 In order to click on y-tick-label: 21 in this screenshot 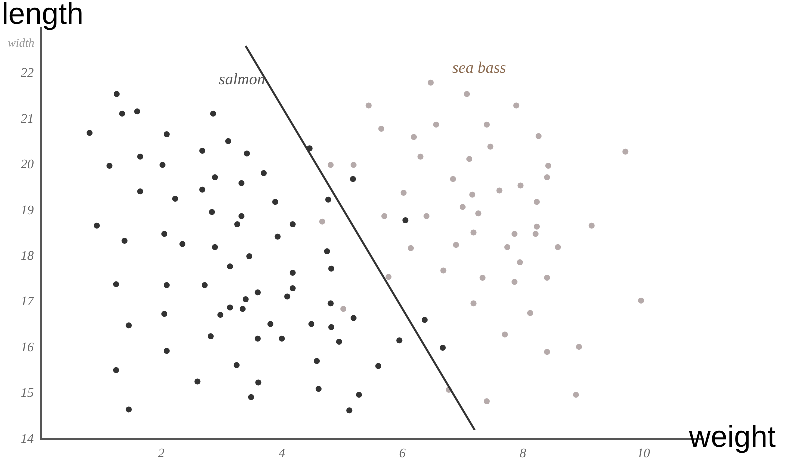, I will do `click(27, 118)`.